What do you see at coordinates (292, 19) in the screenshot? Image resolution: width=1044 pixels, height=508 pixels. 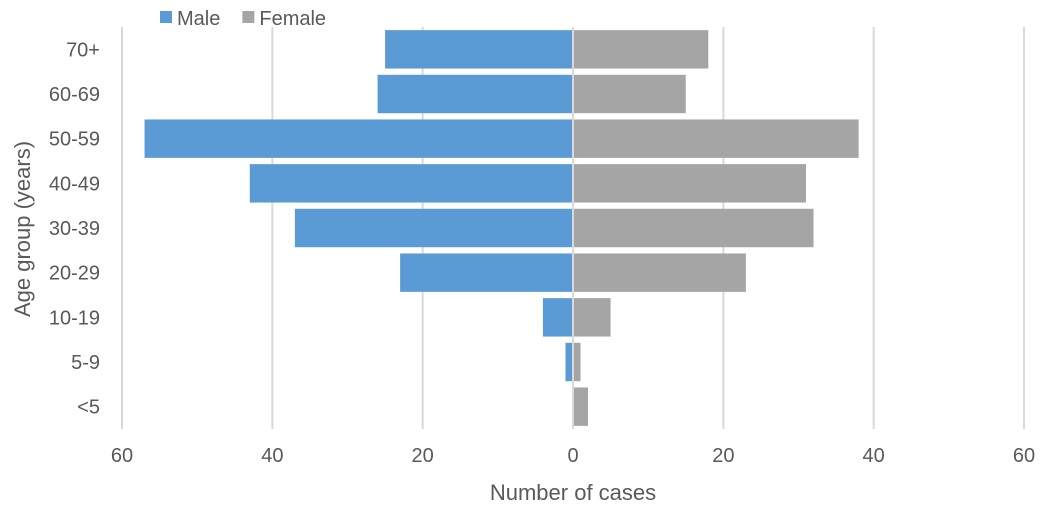 I see `legend-label-female: Female` at bounding box center [292, 19].